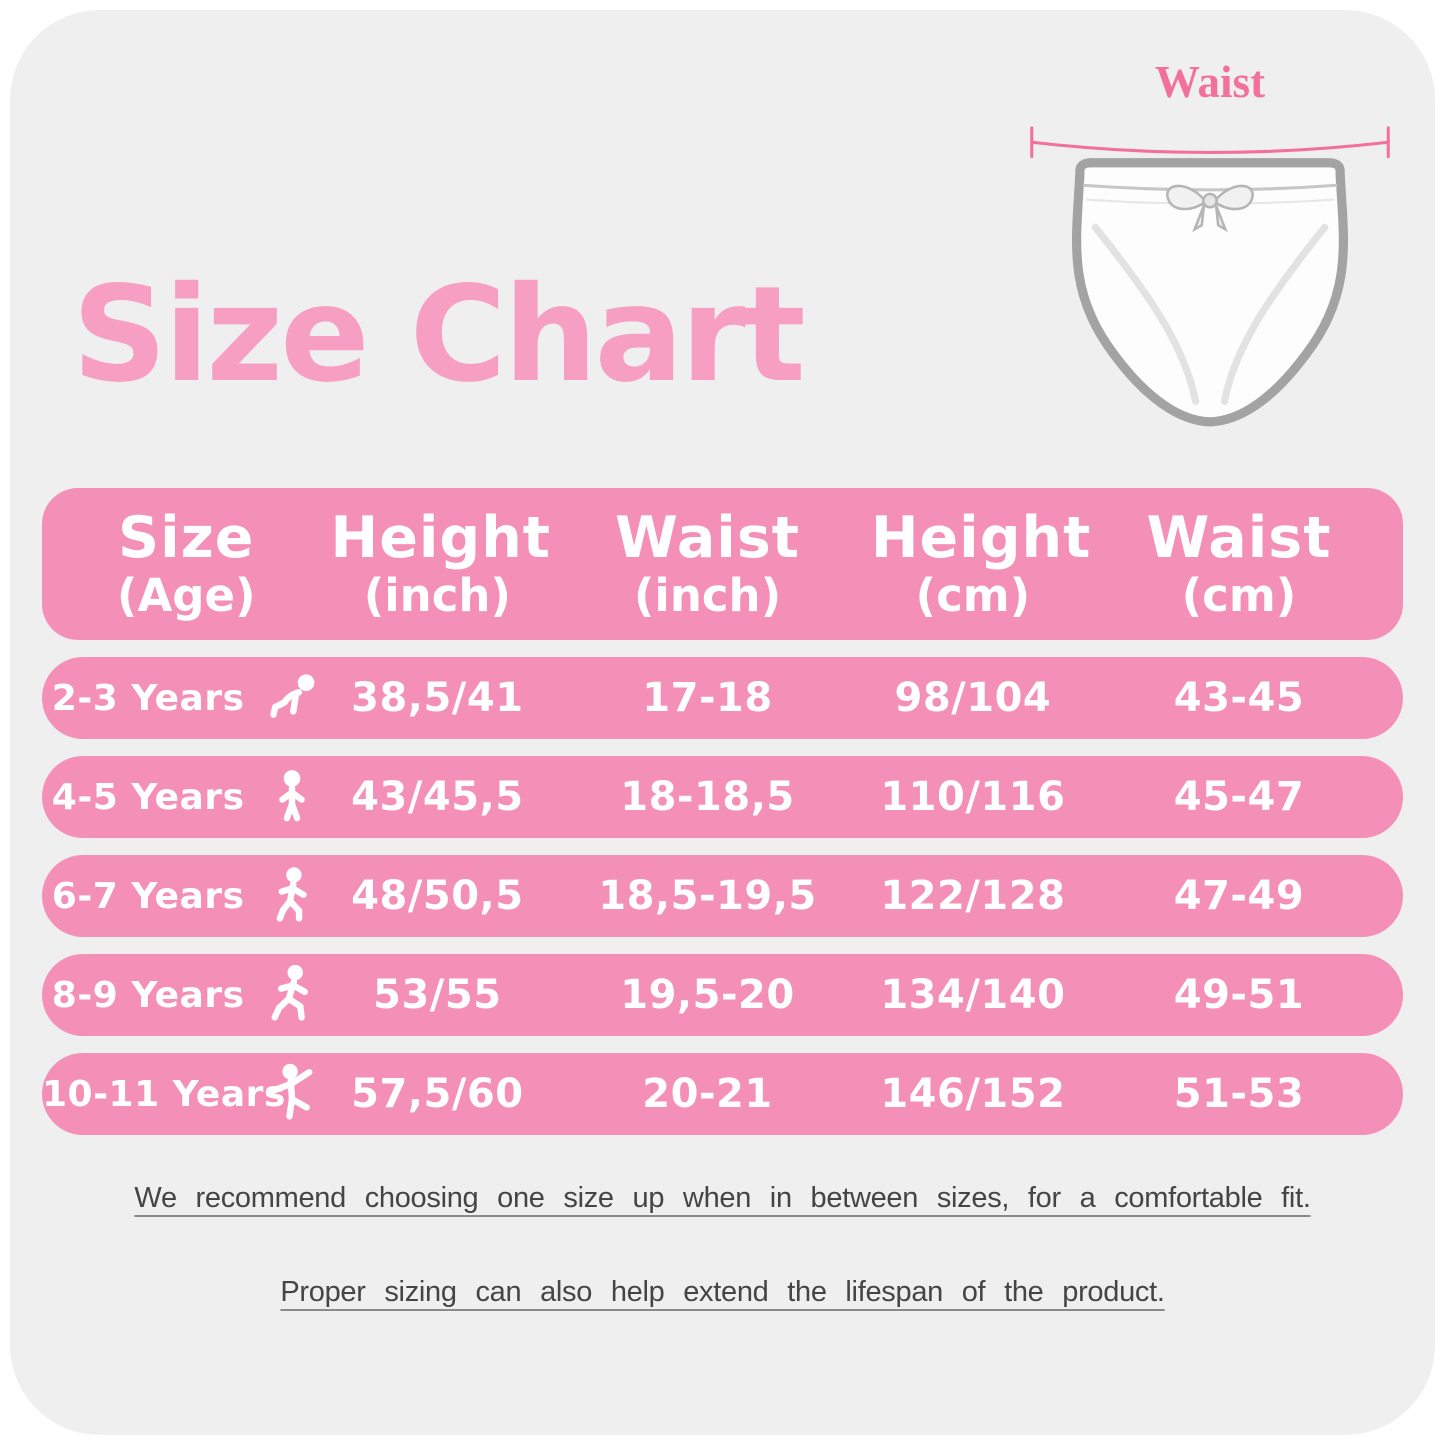 The width and height of the screenshot is (1445, 1445). What do you see at coordinates (437, 995) in the screenshot?
I see `height-inch-value: 53/55` at bounding box center [437, 995].